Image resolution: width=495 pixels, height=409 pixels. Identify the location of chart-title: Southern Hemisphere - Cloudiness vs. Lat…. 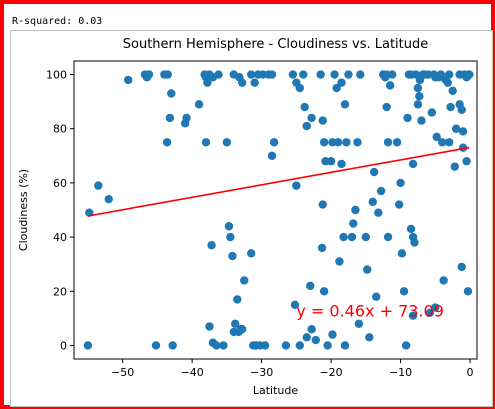
(276, 44).